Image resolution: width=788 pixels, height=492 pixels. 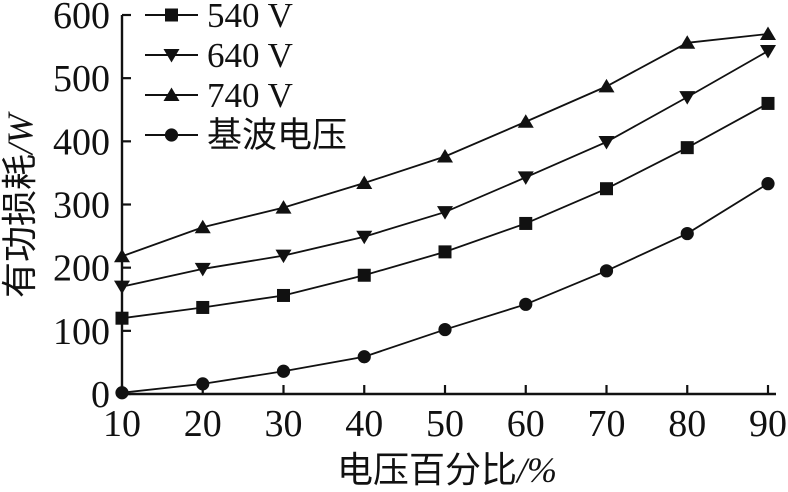 What do you see at coordinates (526, 424) in the screenshot?
I see `x-tick-label: 60` at bounding box center [526, 424].